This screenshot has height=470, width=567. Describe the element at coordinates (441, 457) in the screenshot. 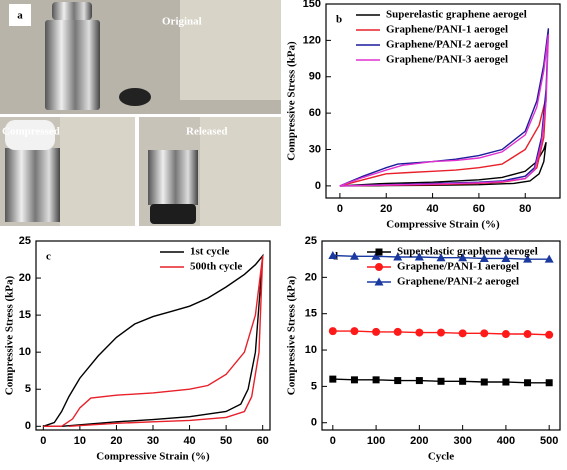

I see `x-axis-label: Cycle` at that location.